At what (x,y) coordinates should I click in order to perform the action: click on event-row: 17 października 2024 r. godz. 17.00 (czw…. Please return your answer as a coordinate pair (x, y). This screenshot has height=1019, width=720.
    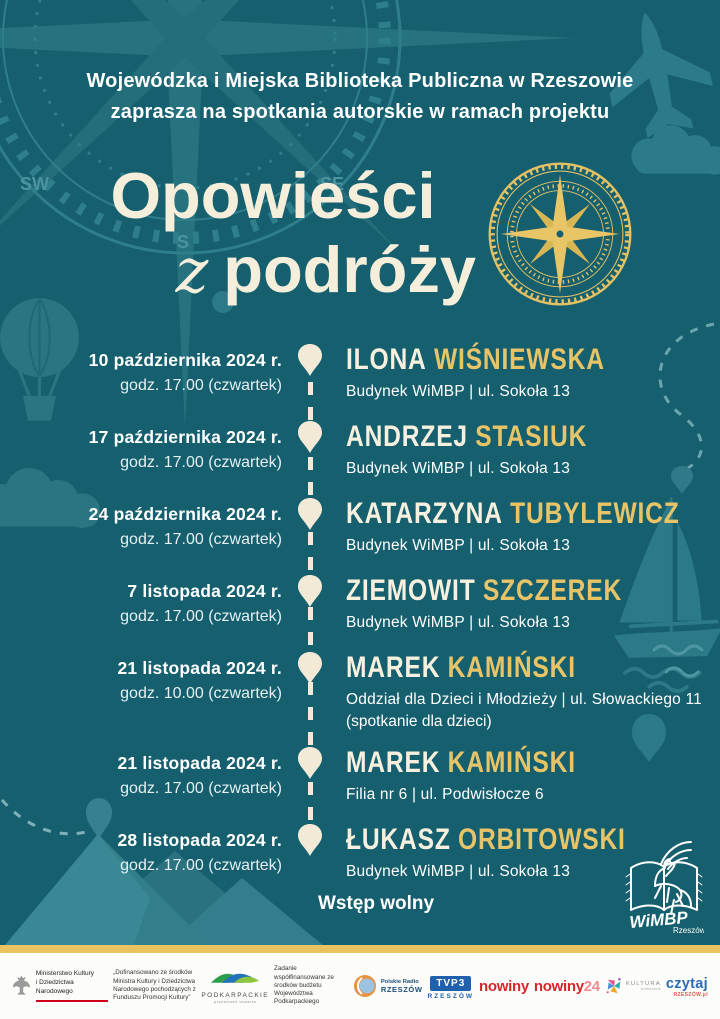
    Looking at the image, I should click on (360, 456).